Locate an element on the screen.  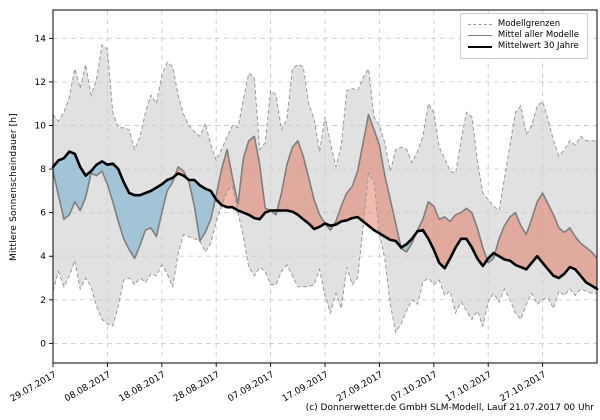
y-tick-label: 12 is located at coordinates (40, 83).